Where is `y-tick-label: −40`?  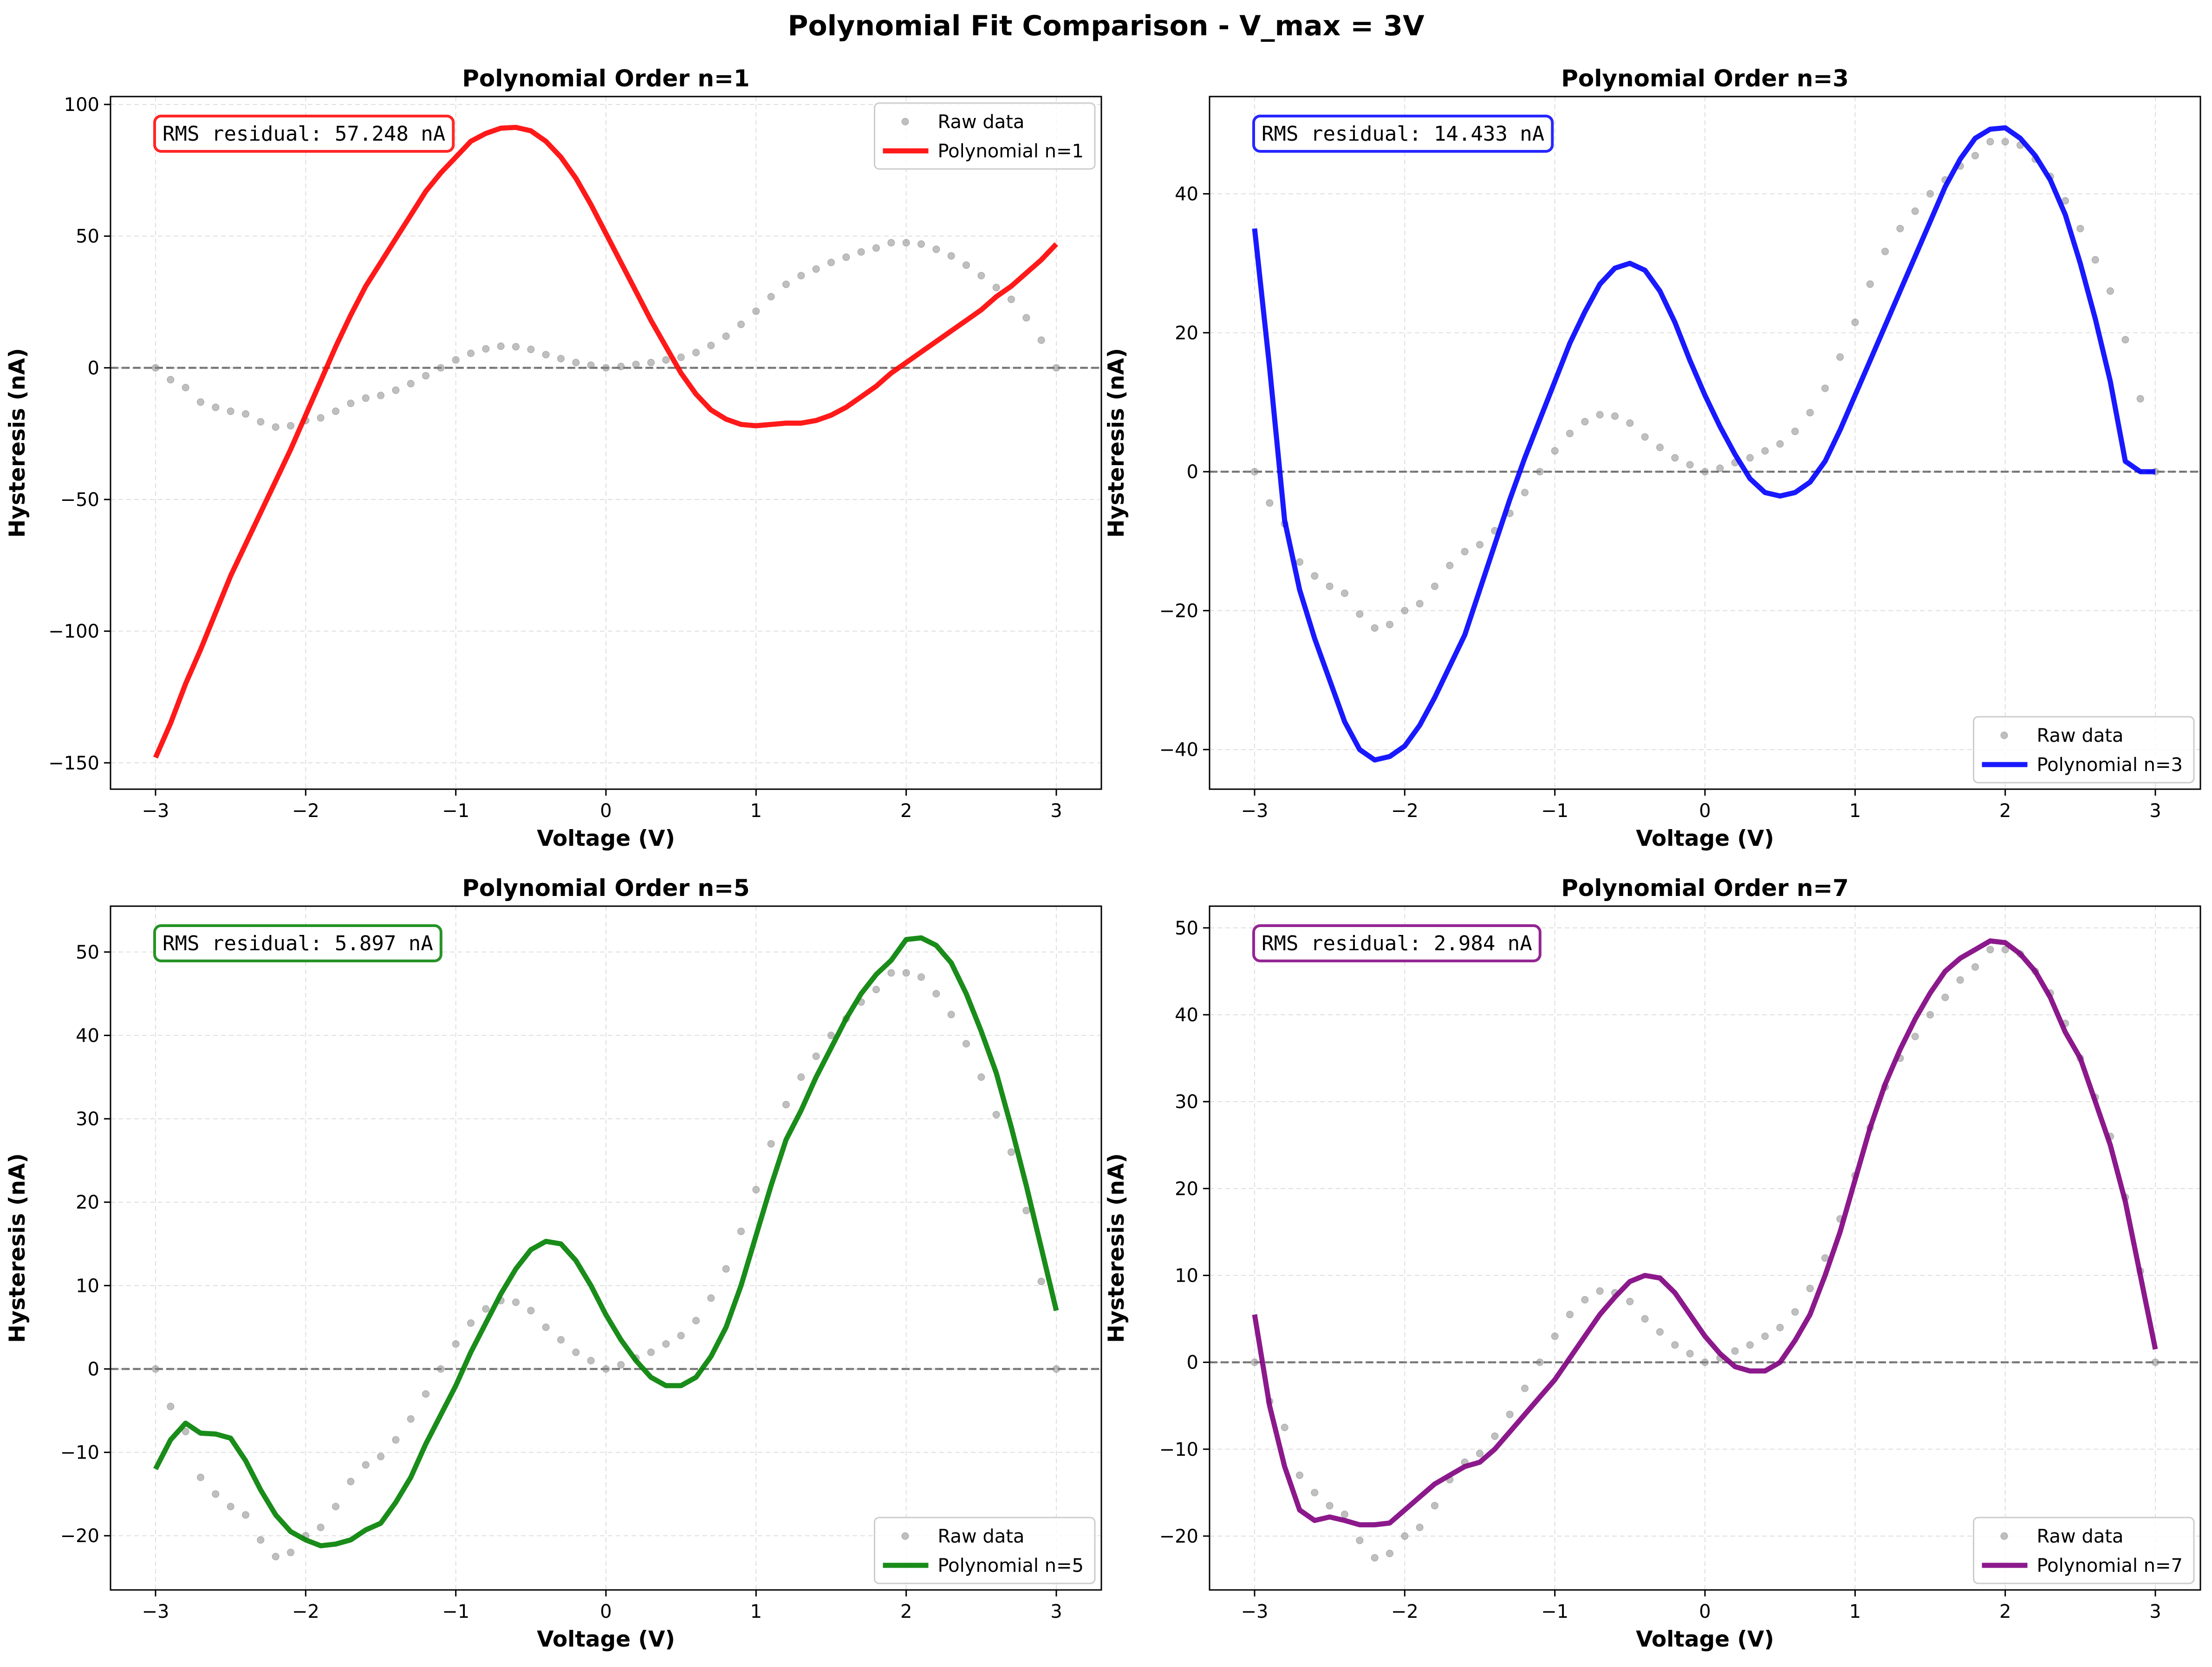 y-tick-label: −40 is located at coordinates (1178, 750).